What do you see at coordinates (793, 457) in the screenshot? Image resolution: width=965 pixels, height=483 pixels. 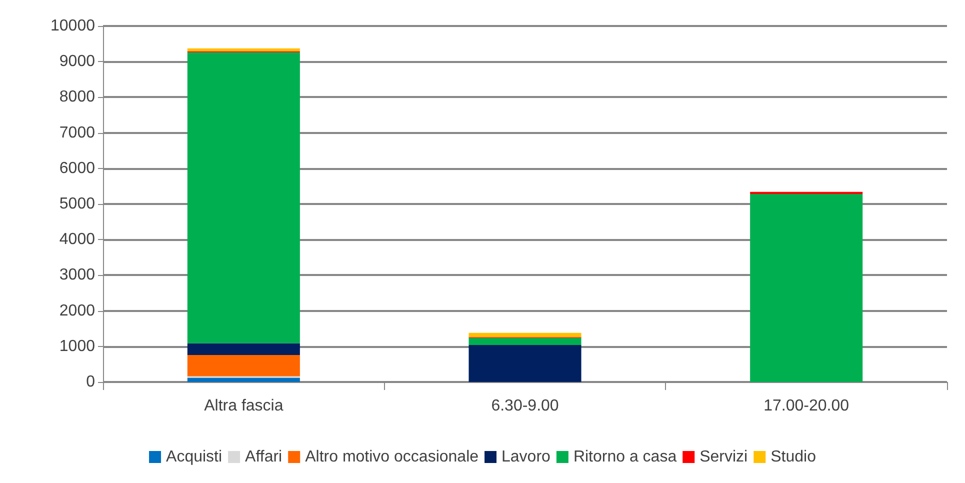 I see `legend-label: Studio` at bounding box center [793, 457].